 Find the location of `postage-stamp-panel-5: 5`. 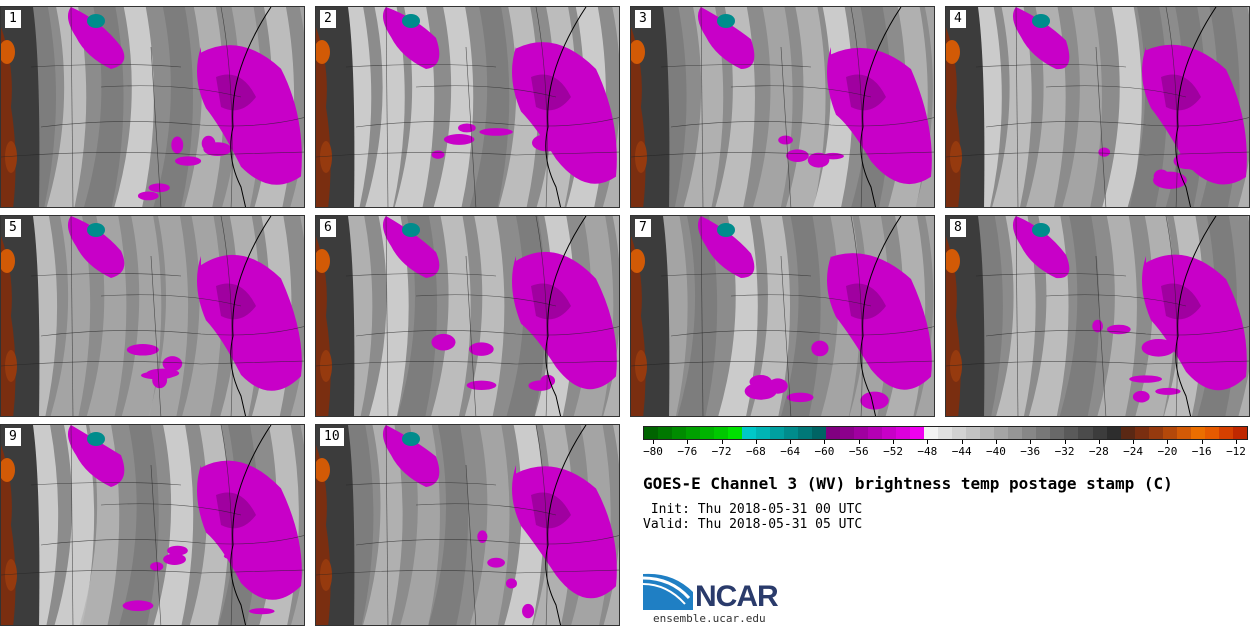

postage-stamp-panel-5: 5 is located at coordinates (152, 316).